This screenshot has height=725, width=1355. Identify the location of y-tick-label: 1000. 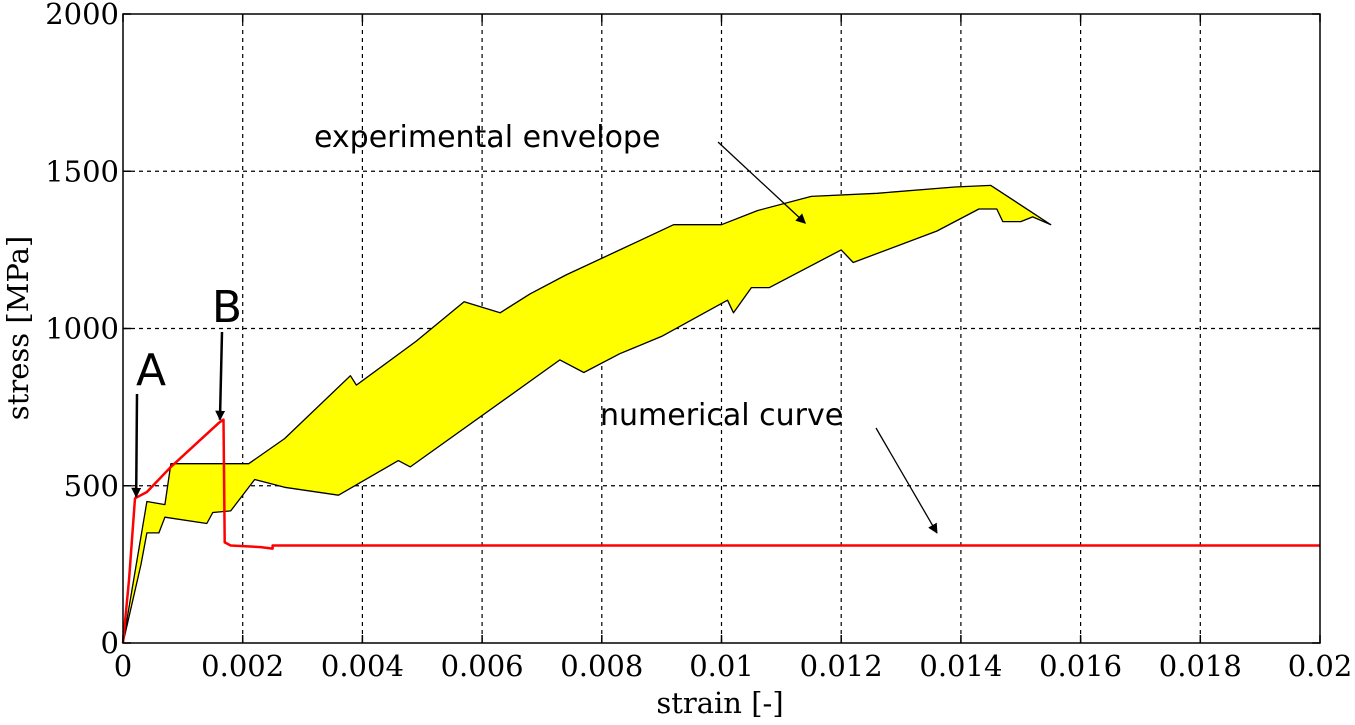
(82, 329).